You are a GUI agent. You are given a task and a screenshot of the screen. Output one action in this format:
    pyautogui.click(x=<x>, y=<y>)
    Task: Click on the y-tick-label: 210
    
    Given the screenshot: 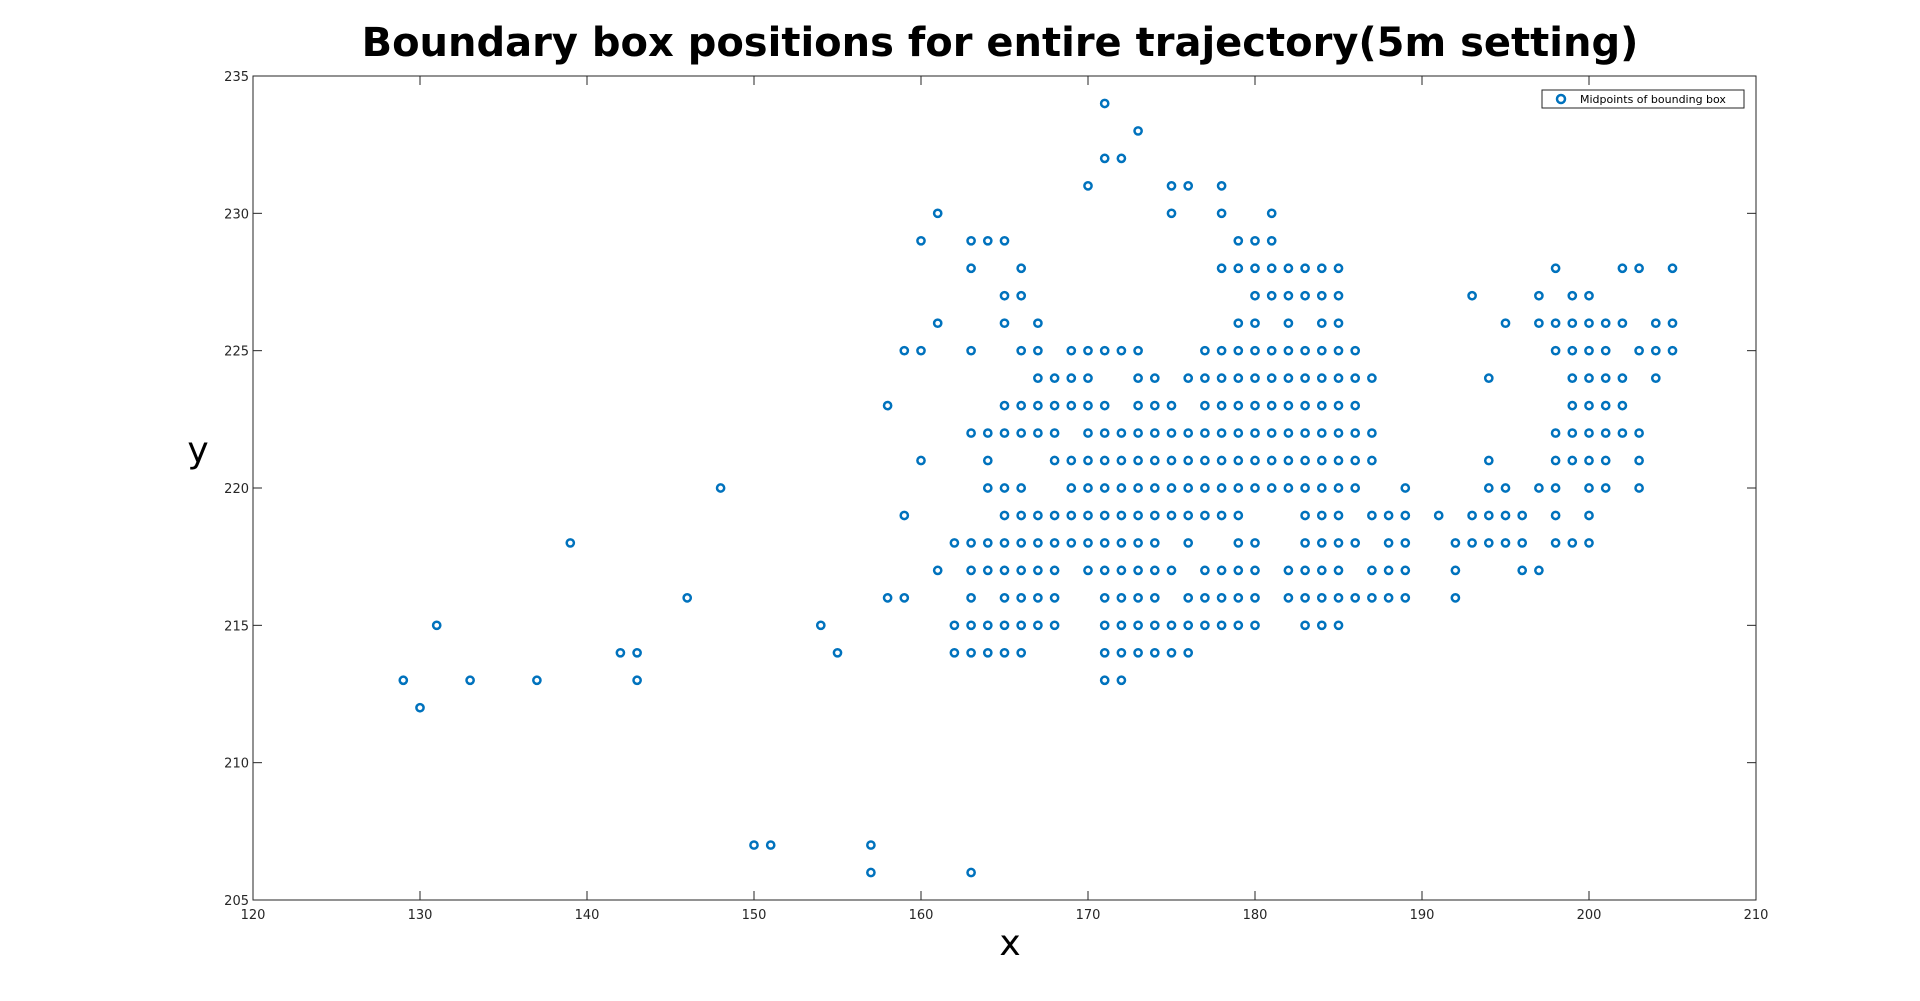 What is the action you would take?
    pyautogui.click(x=236, y=764)
    